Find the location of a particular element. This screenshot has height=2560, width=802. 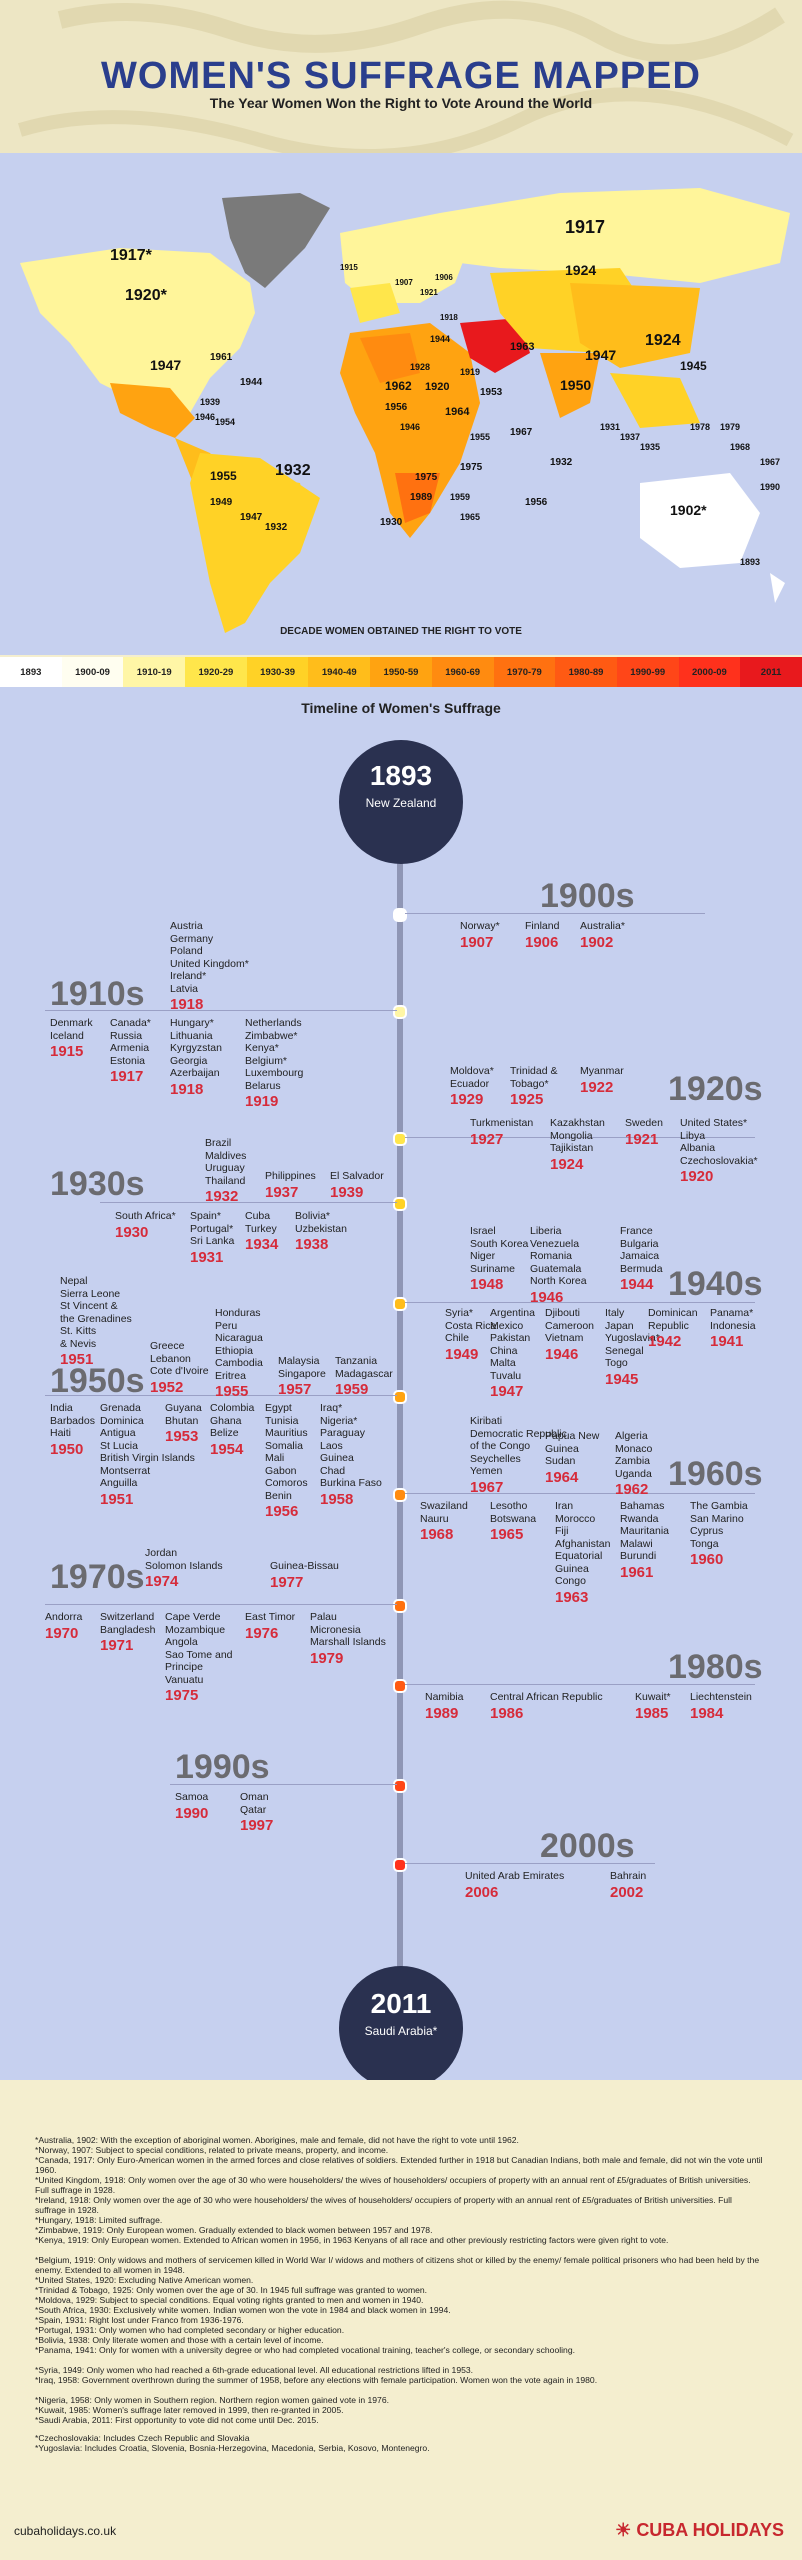

map-year-label: 1946 is located at coordinates (205, 417).